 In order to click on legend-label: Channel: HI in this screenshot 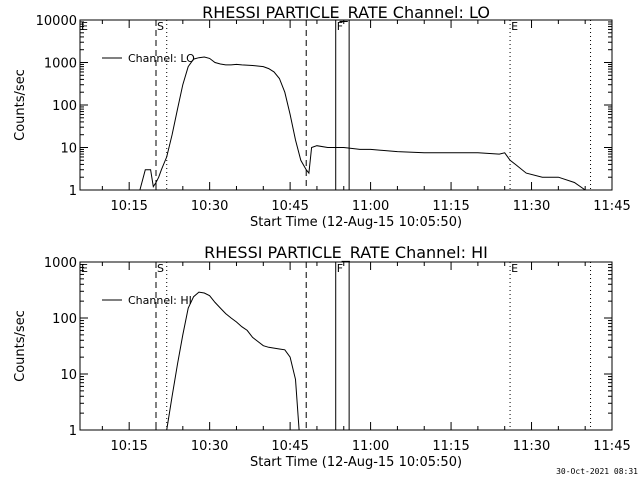, I will do `click(160, 300)`.